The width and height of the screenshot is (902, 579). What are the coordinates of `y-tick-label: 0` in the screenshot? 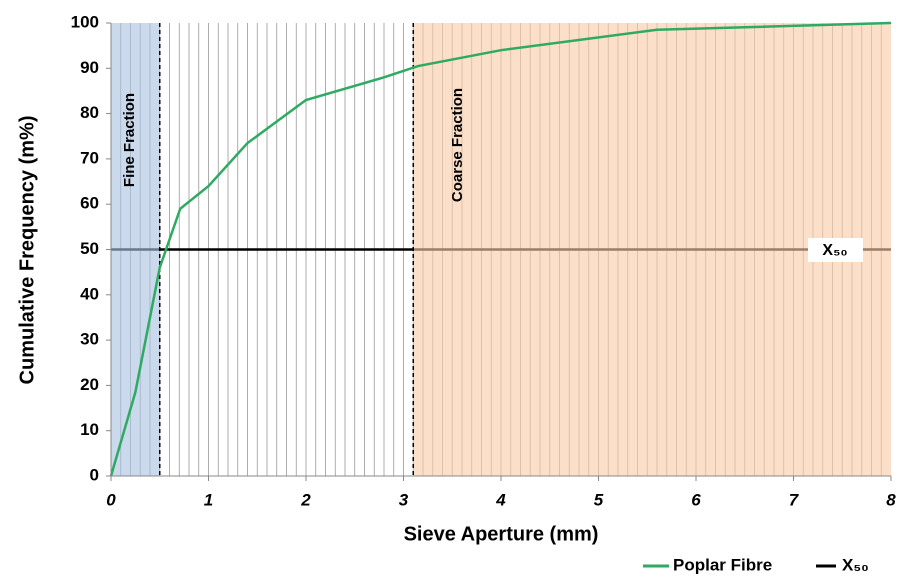 It's located at (94, 474).